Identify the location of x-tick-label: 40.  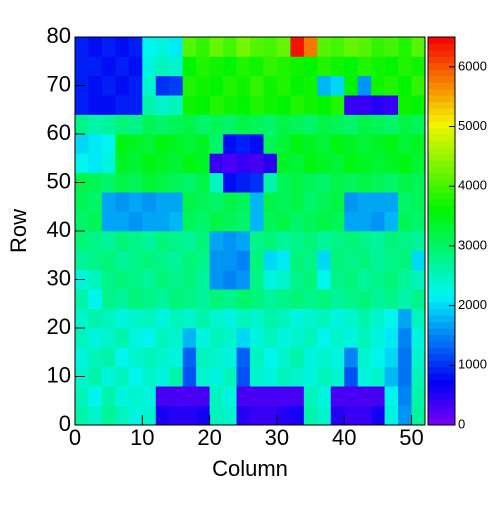
(344, 437).